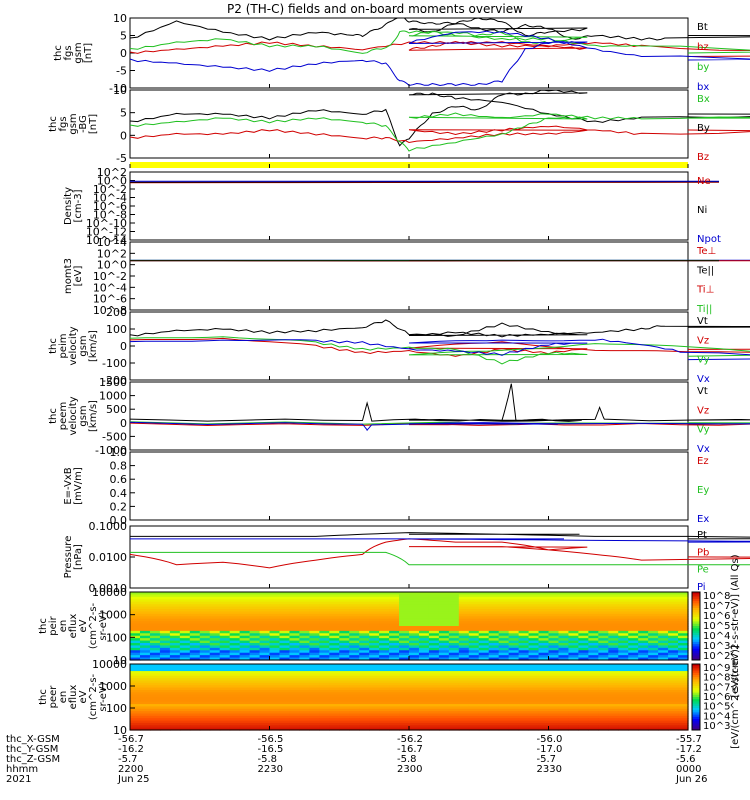  Describe the element at coordinates (88, 53) in the screenshot. I see `y-axis-label: [nT]` at that location.